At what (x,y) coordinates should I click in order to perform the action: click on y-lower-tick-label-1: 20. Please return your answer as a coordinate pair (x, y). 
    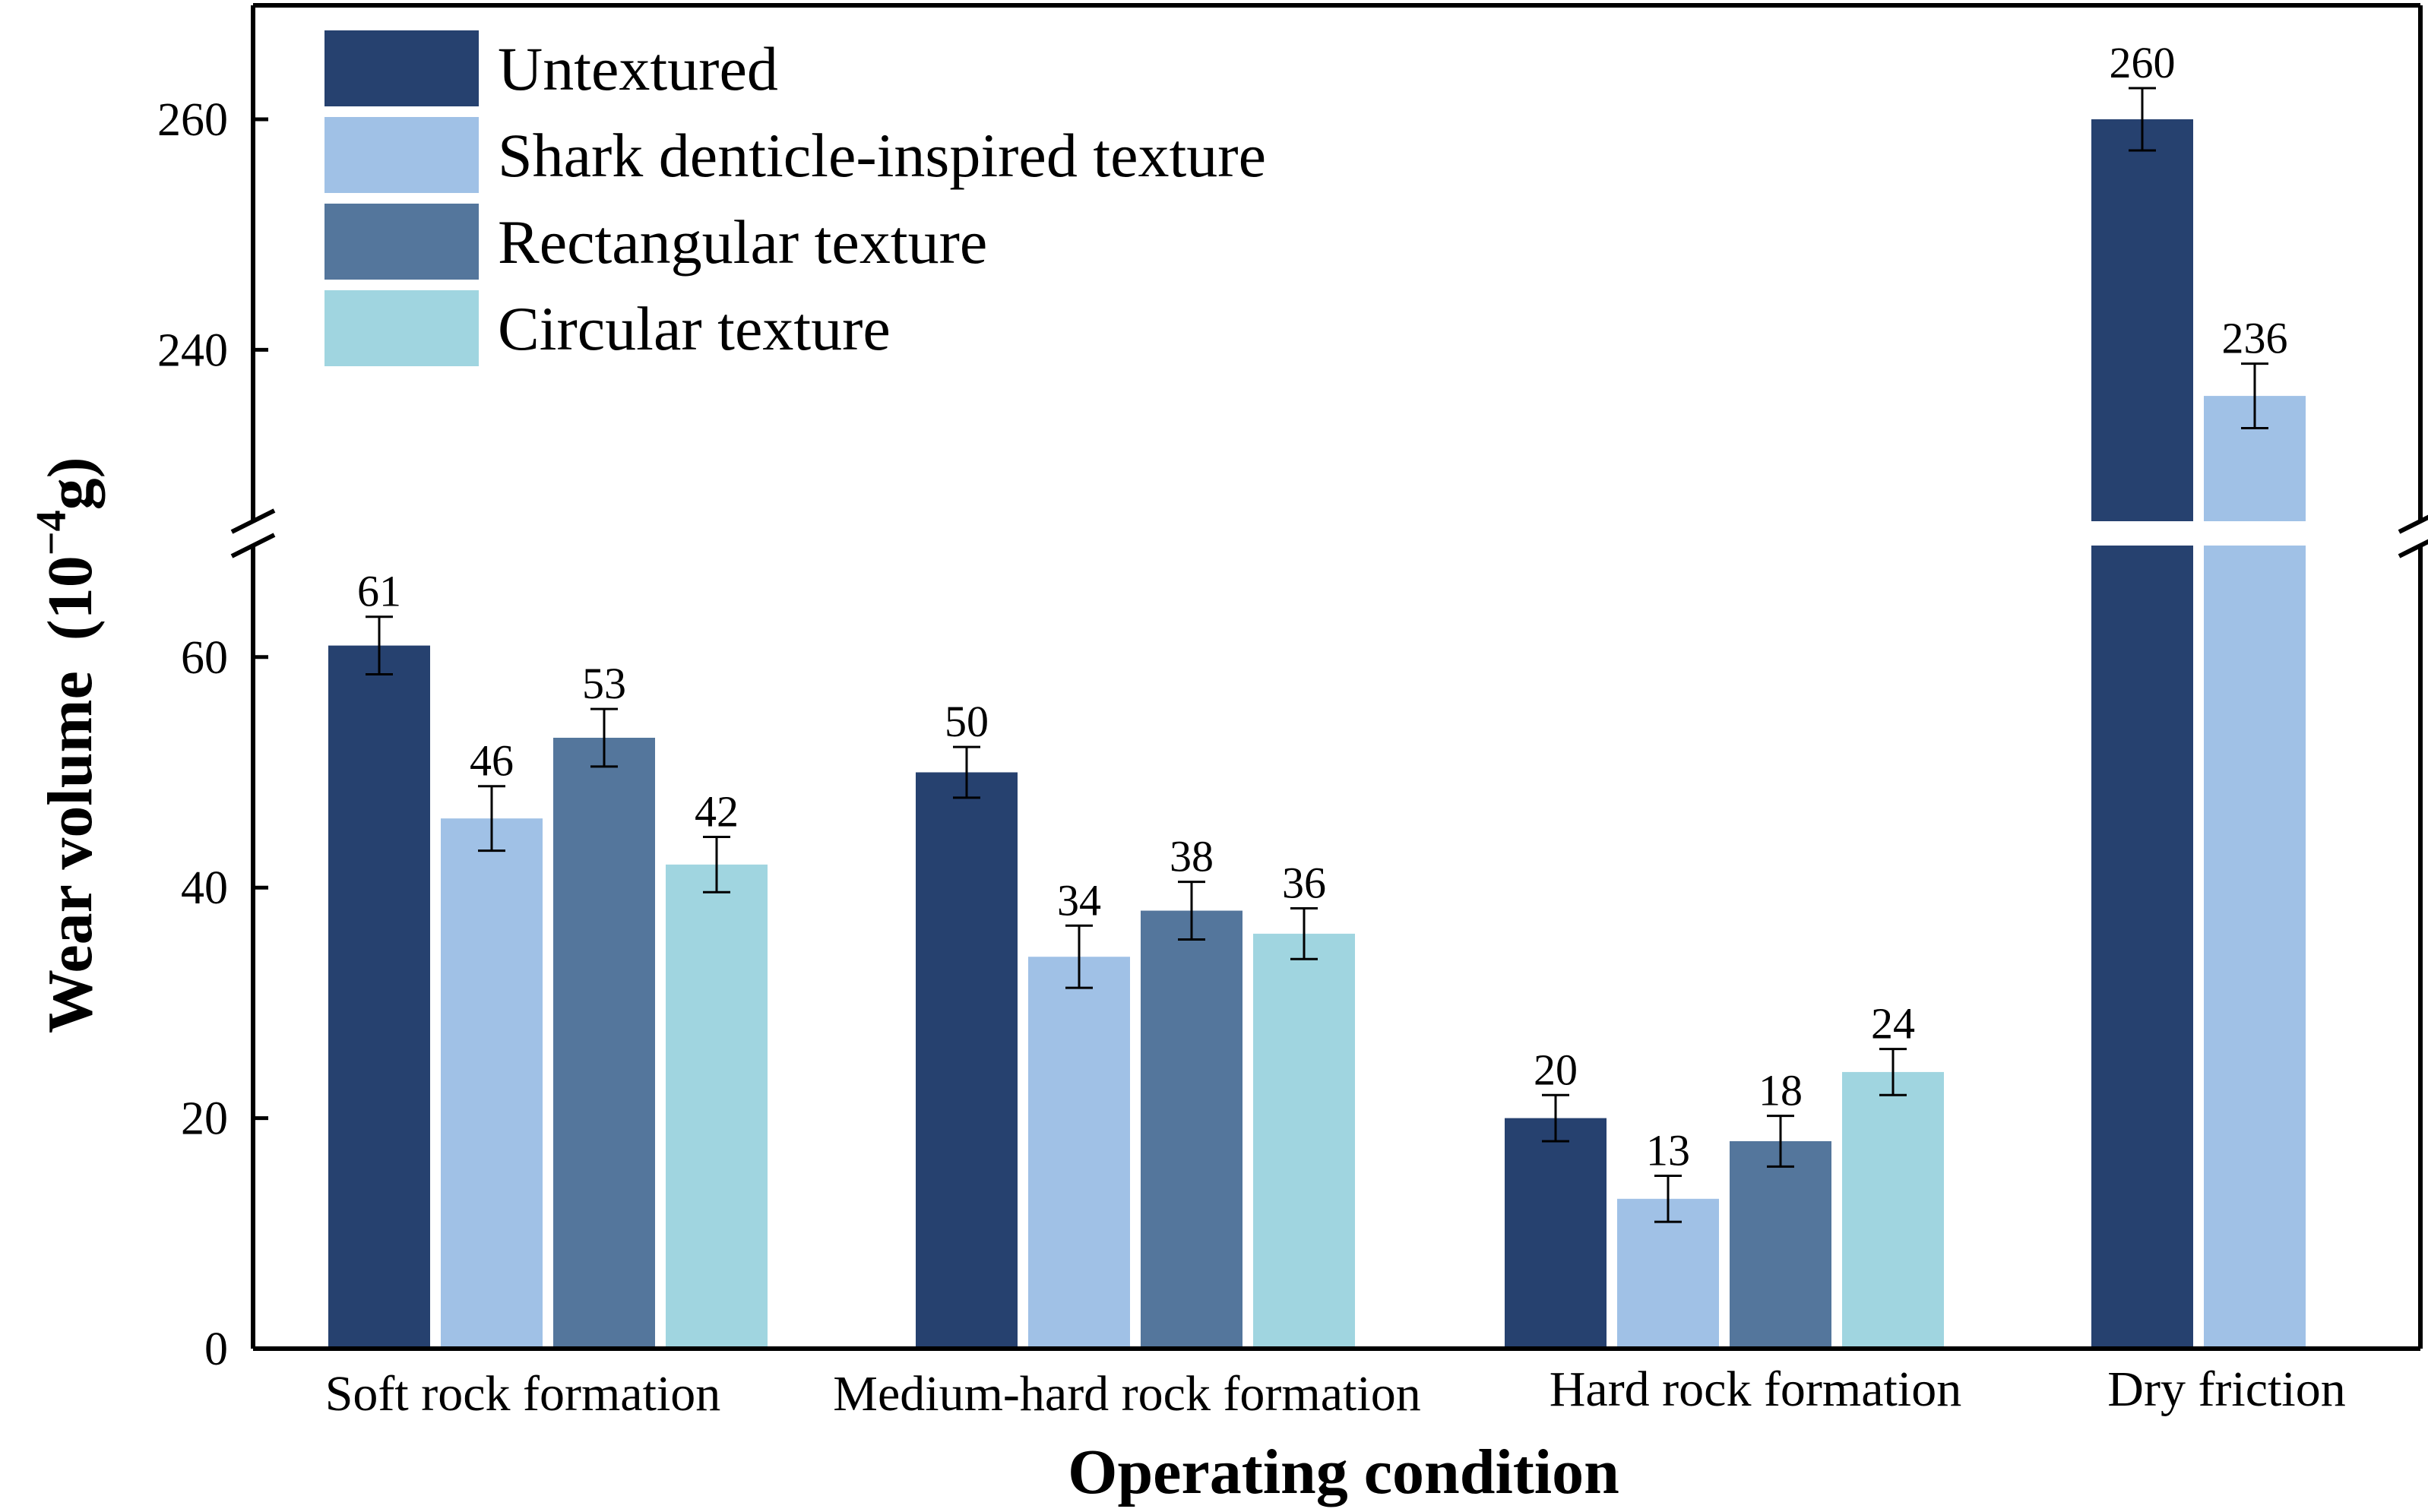
    Looking at the image, I should click on (204, 1119).